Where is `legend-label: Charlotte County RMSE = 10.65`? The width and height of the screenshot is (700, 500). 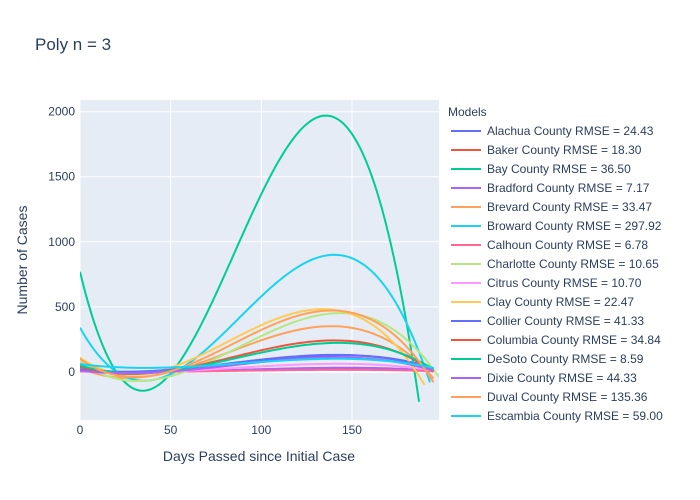 legend-label: Charlotte County RMSE = 10.65 is located at coordinates (573, 264).